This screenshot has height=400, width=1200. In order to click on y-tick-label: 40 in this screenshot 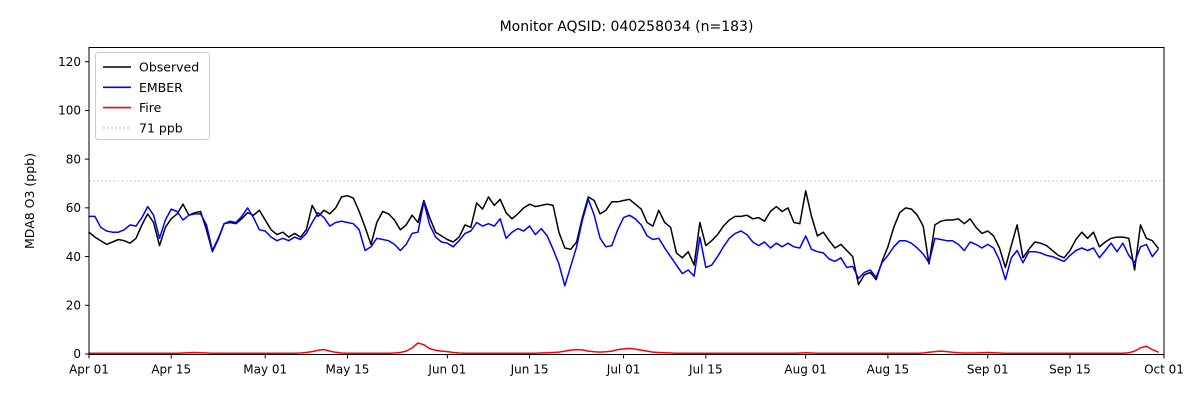, I will do `click(73, 257)`.